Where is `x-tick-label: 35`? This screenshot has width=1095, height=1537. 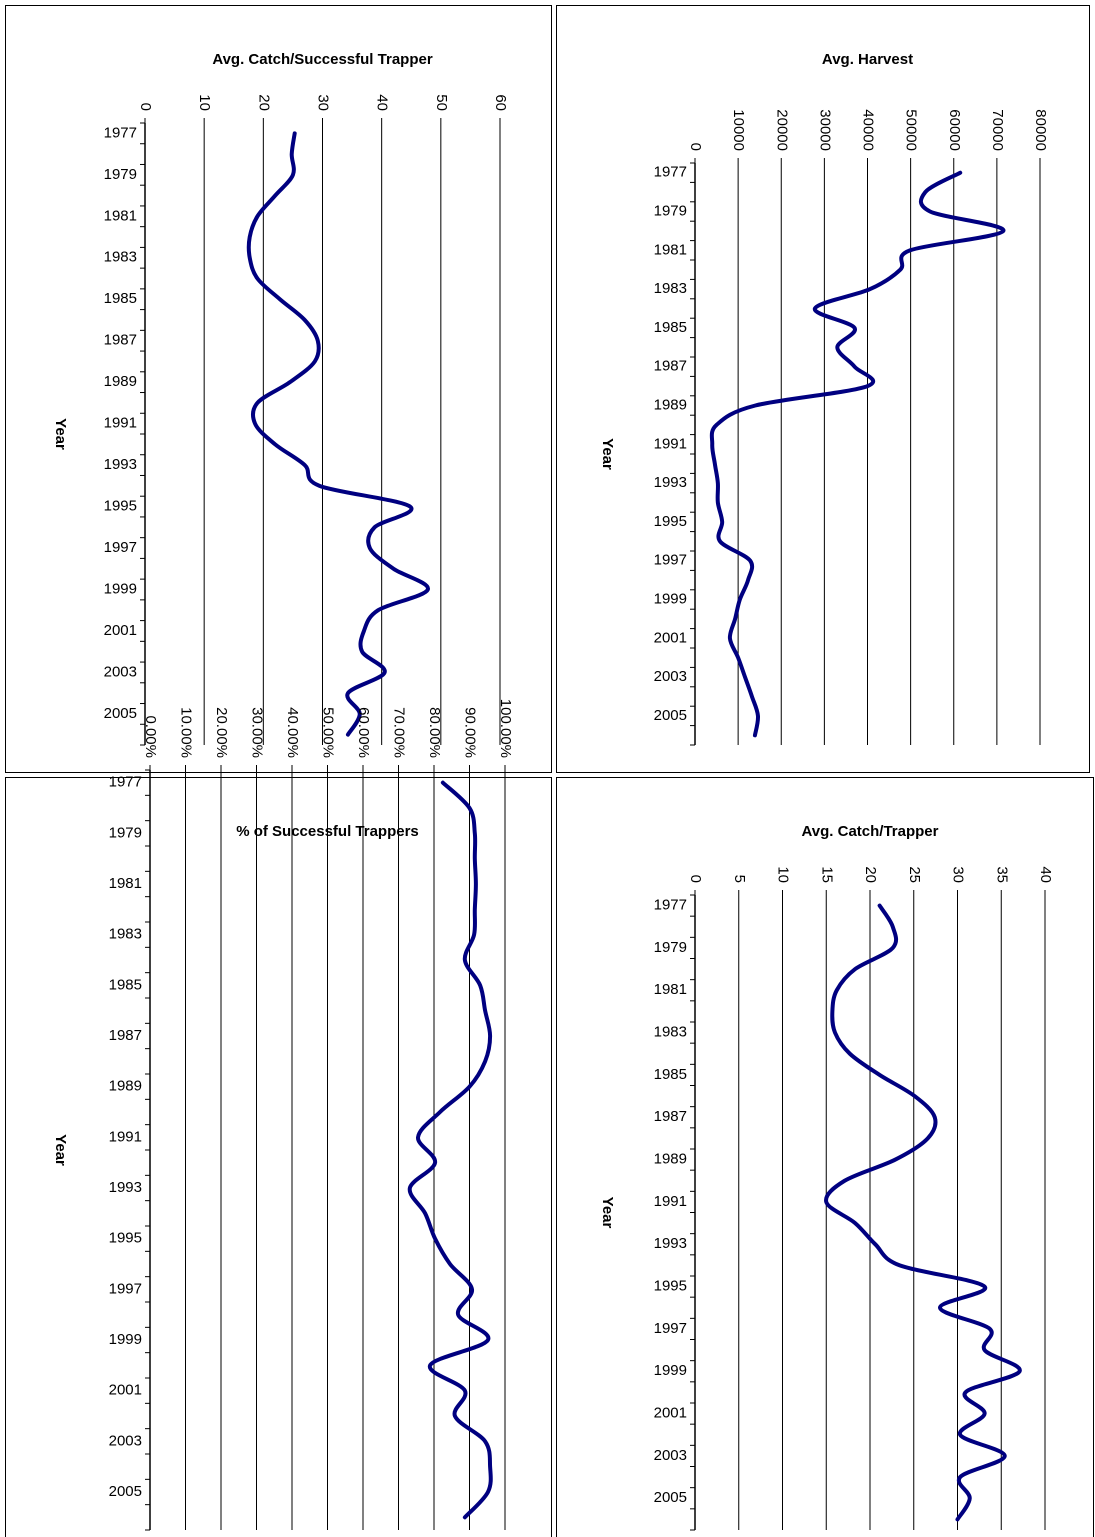 x-tick-label: 35 is located at coordinates (1001, 874).